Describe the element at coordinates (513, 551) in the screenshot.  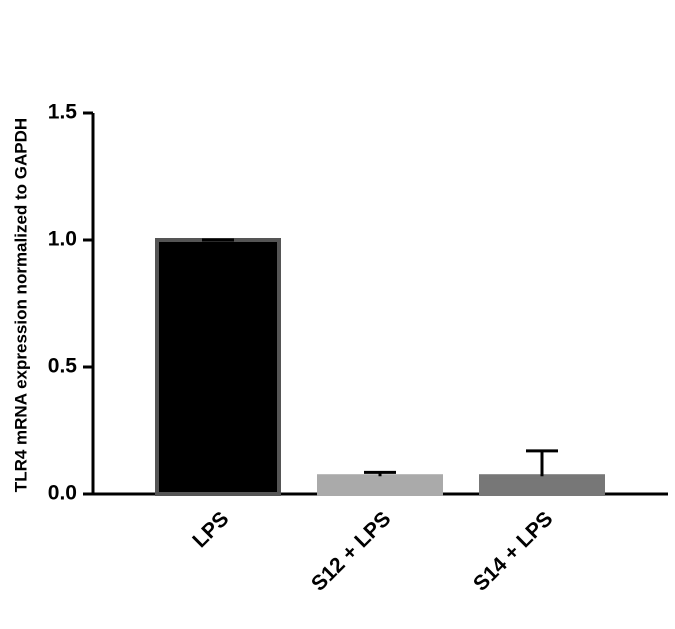
I see `x-tick-label: S14 + LPS` at that location.